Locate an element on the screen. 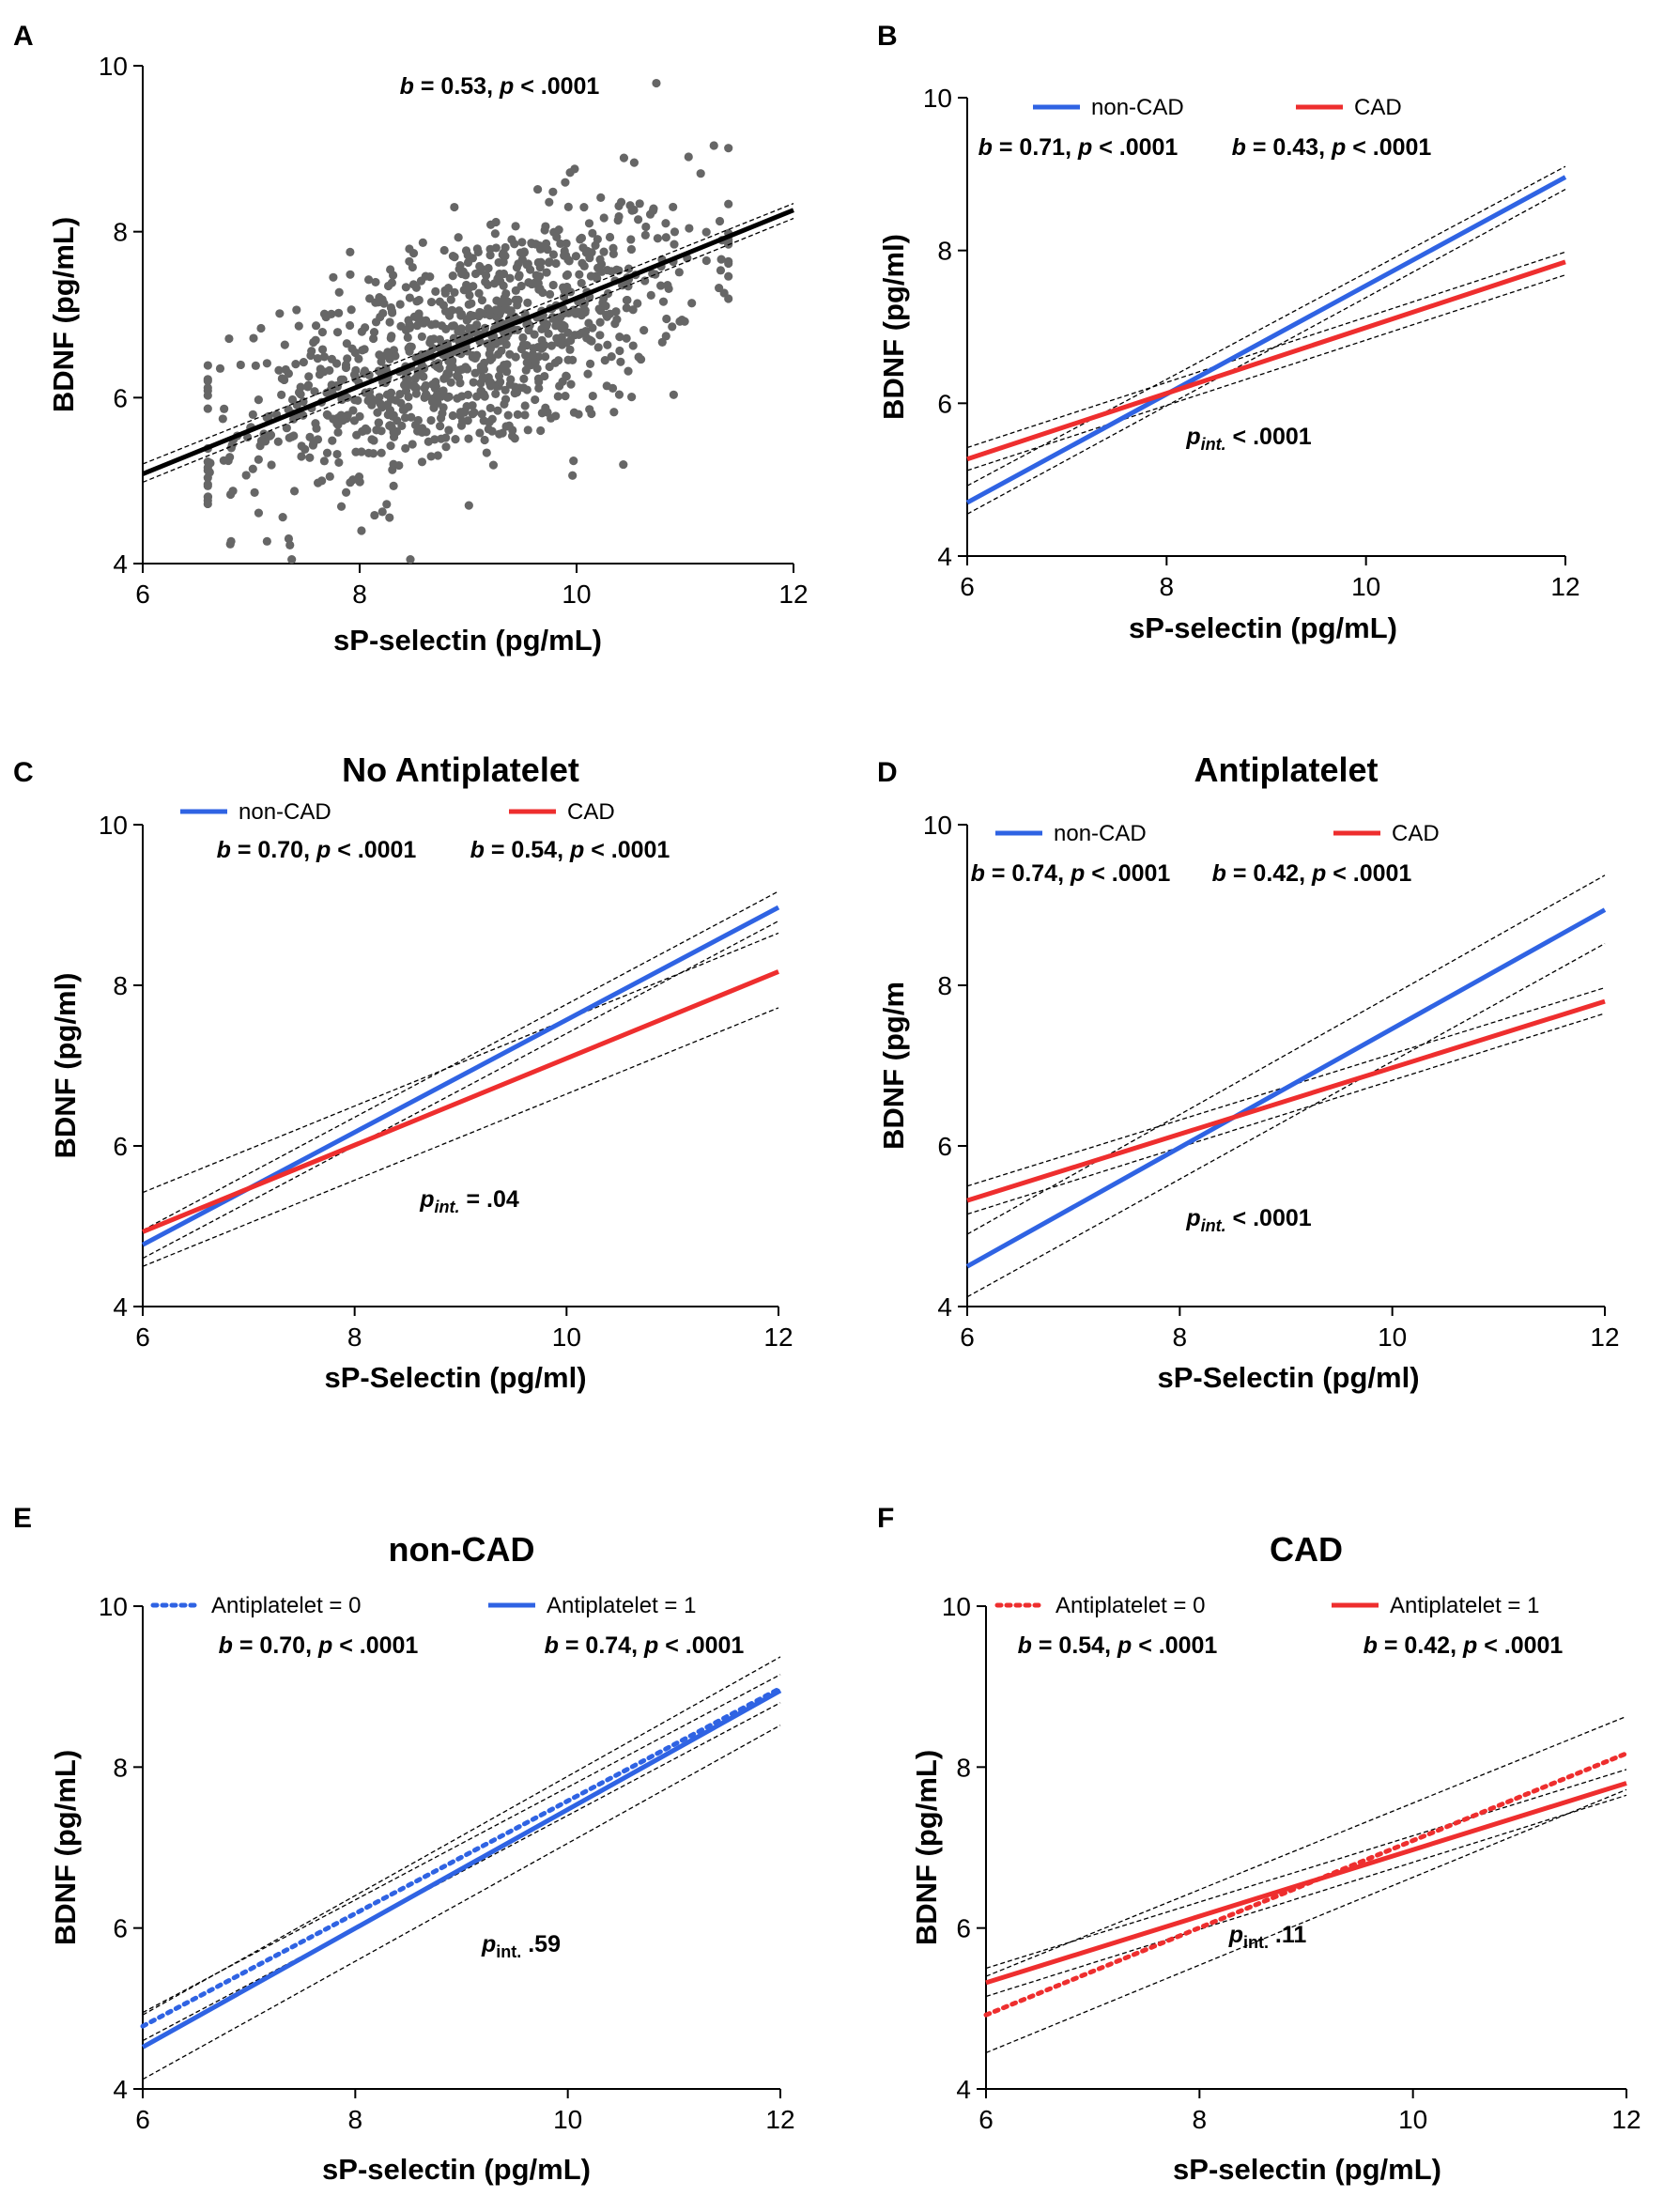 The height and width of the screenshot is (2212, 1664). stat-part: b = 0.70 is located at coordinates (260, 850).